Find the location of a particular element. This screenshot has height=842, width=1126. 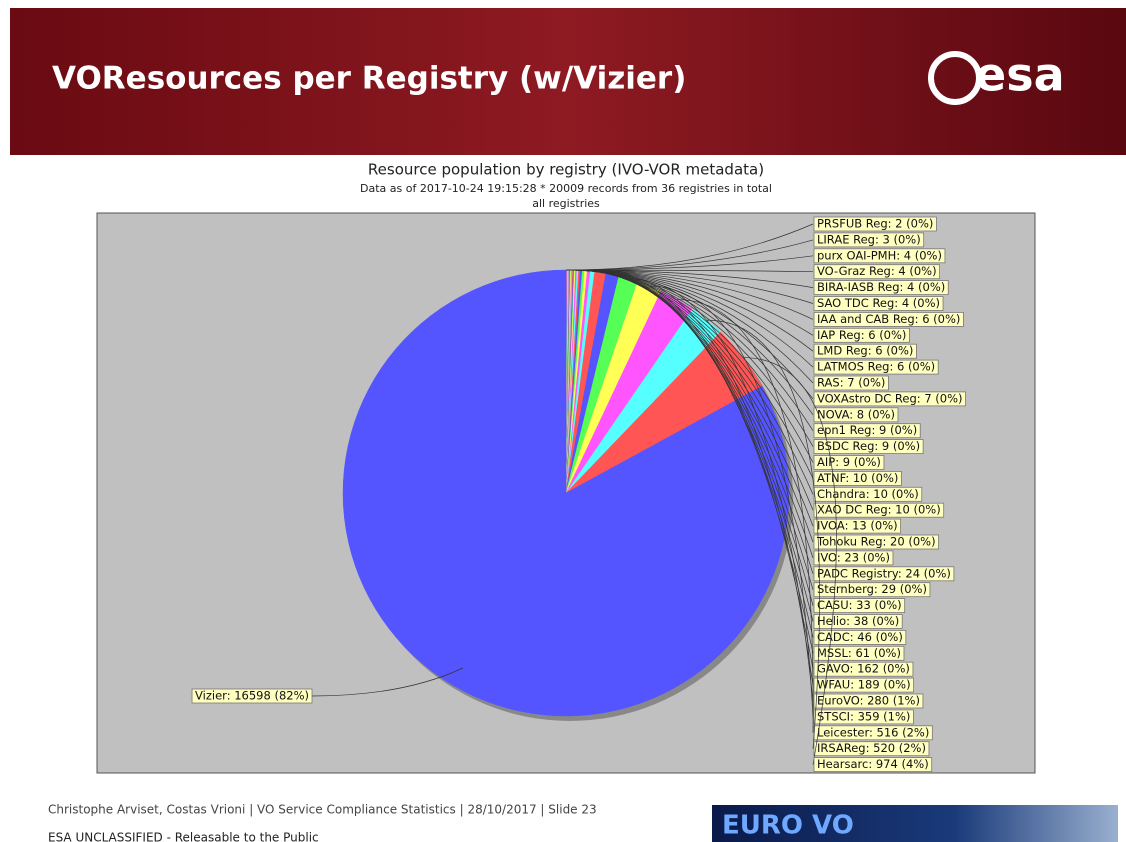

slice-label: IAP Reg: 6 (0%) is located at coordinates (861, 335).